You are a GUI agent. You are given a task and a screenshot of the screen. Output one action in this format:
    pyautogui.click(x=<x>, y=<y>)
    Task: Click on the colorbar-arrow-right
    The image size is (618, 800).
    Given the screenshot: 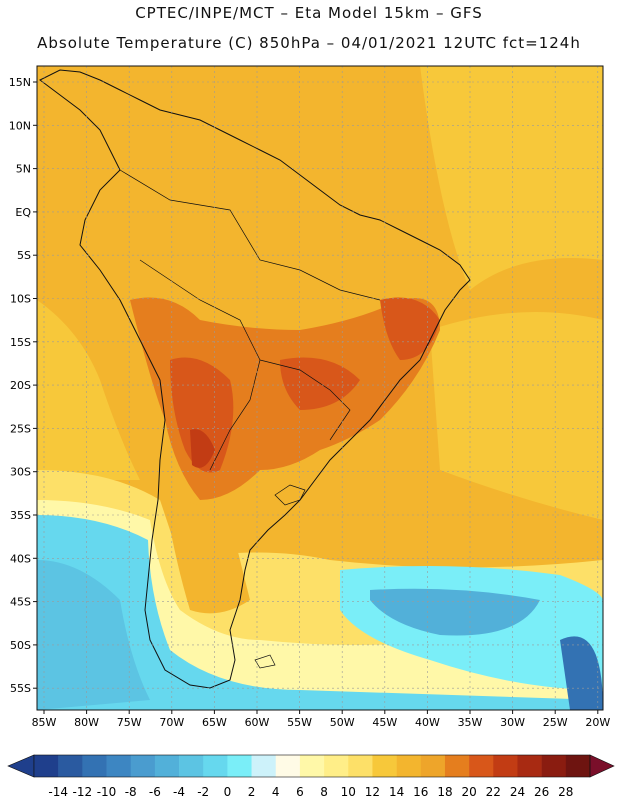 What is the action you would take?
    pyautogui.click(x=602, y=766)
    